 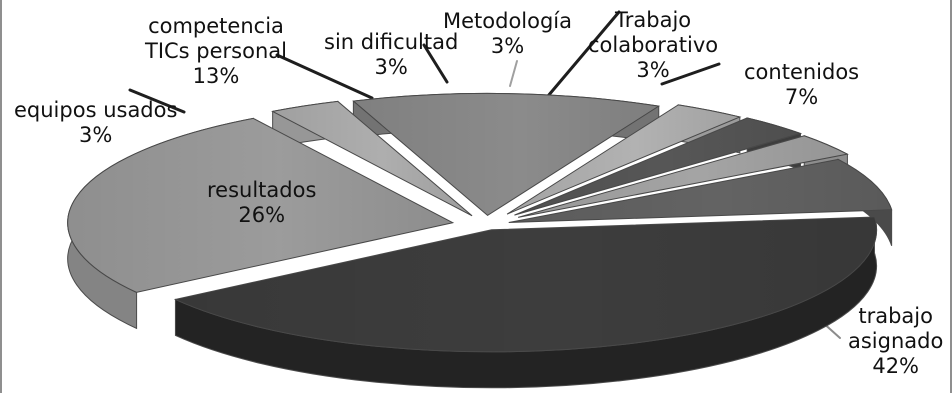 I want to click on pie-slice-group-equipos-usados, so click(x=372, y=158).